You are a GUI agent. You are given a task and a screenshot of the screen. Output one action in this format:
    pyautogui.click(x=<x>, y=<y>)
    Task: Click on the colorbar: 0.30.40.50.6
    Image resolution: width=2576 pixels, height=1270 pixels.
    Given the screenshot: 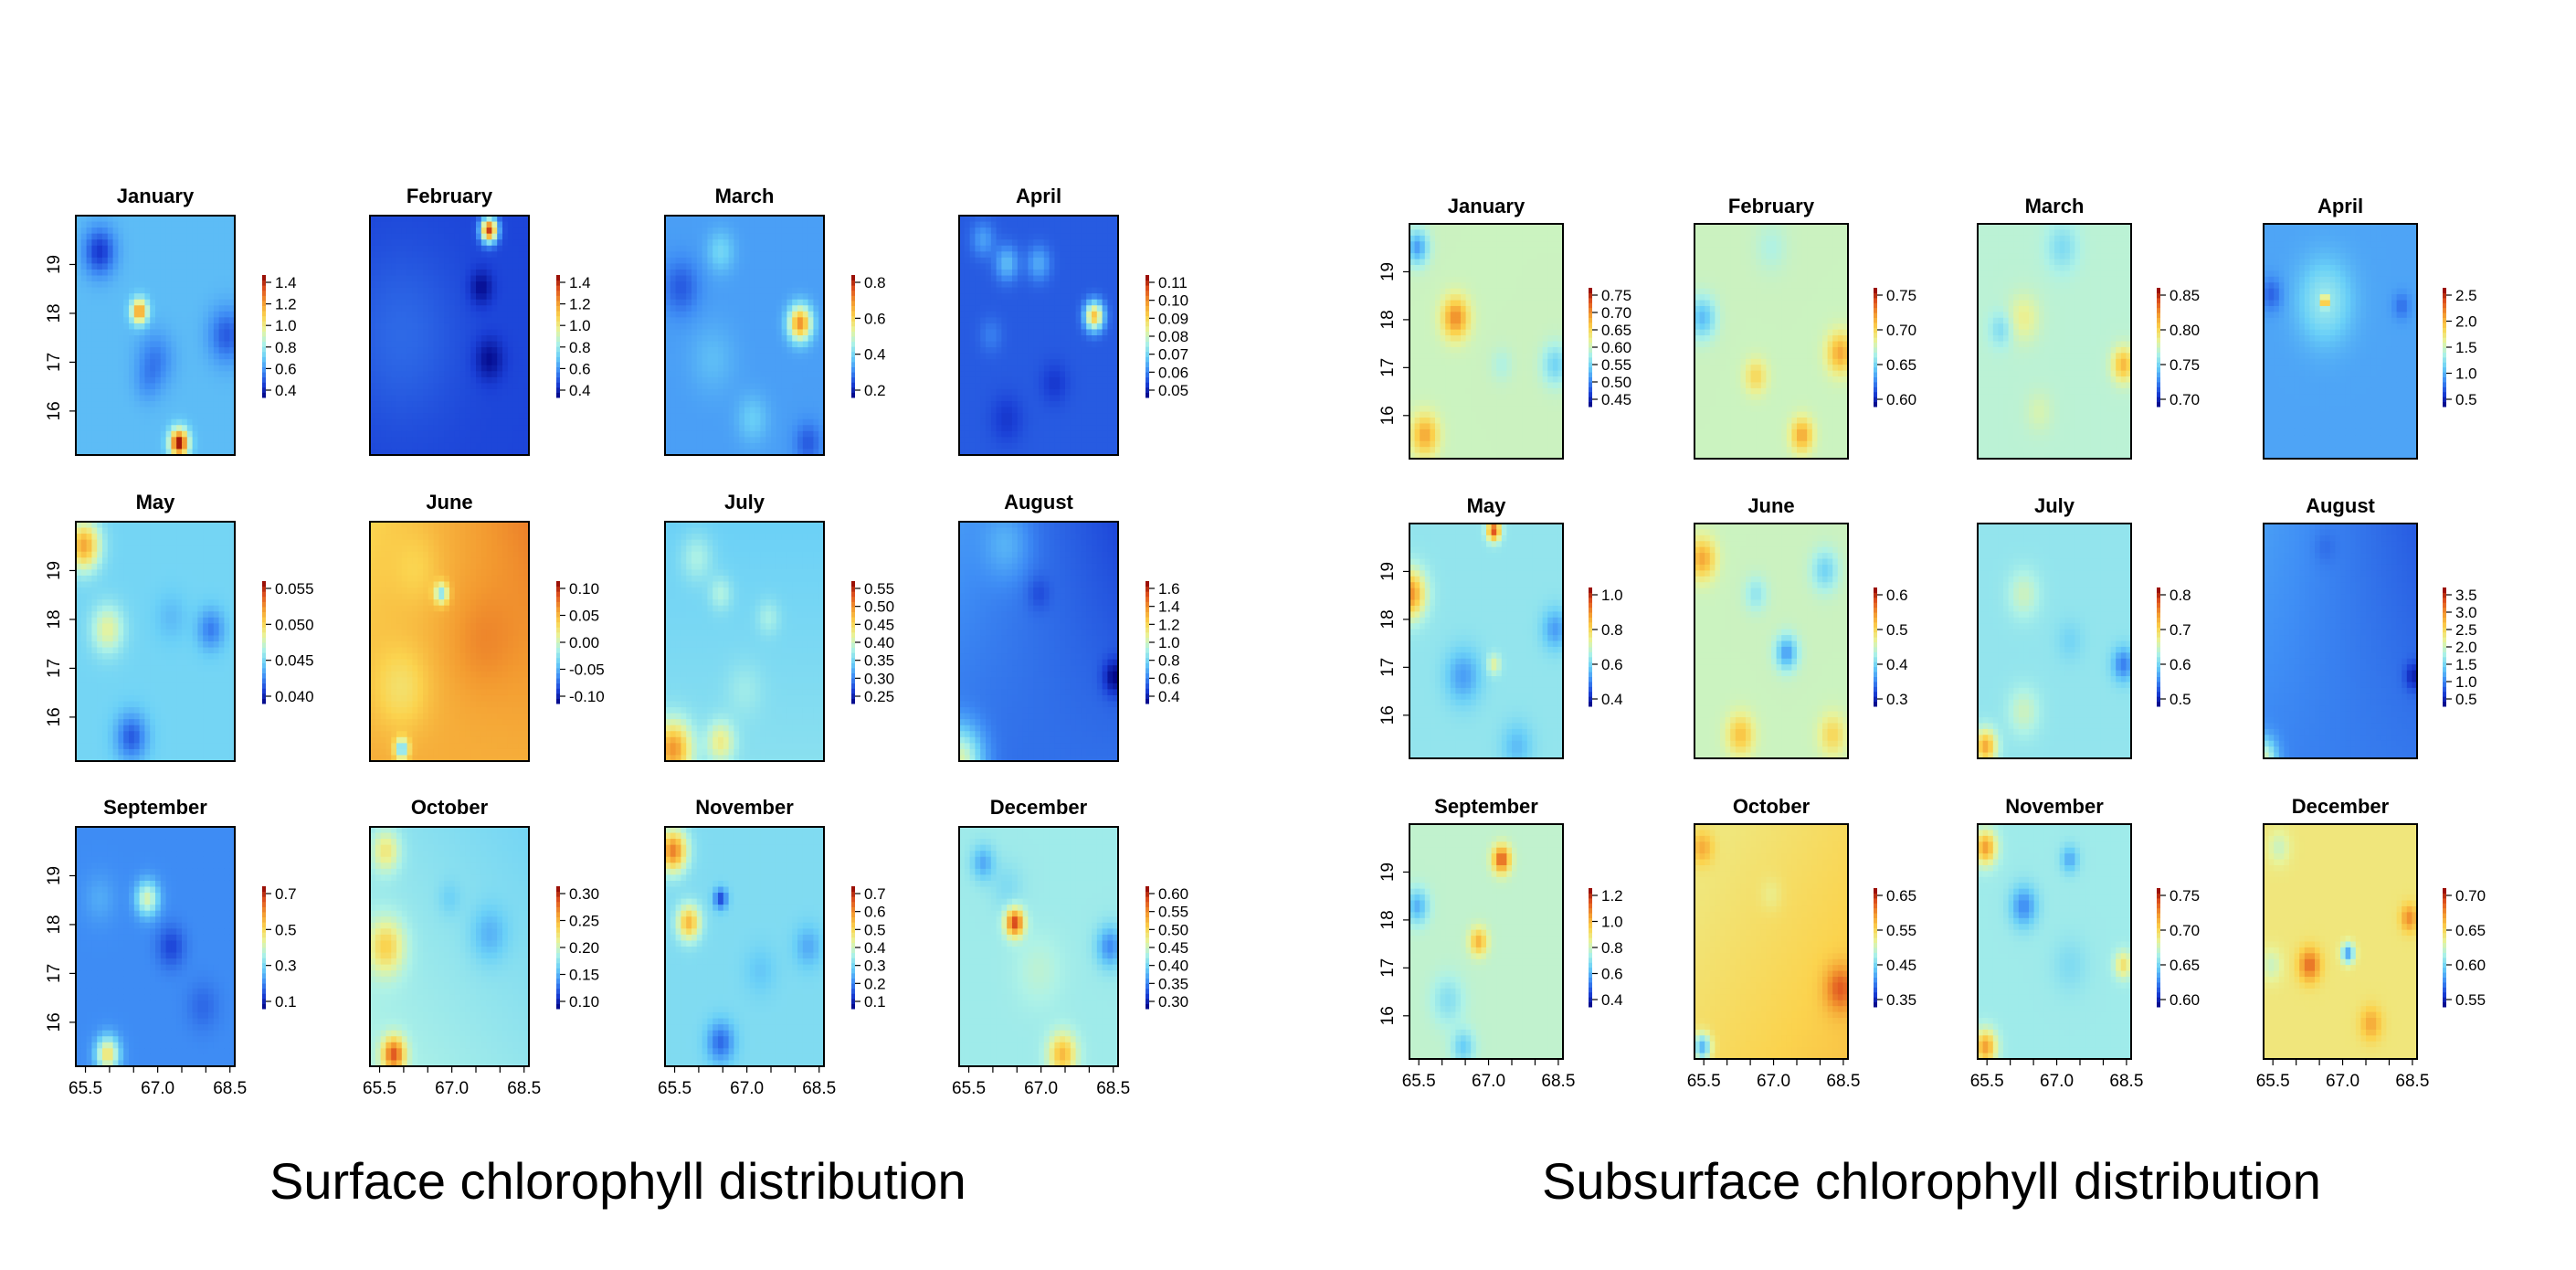 What is the action you would take?
    pyautogui.click(x=1891, y=647)
    